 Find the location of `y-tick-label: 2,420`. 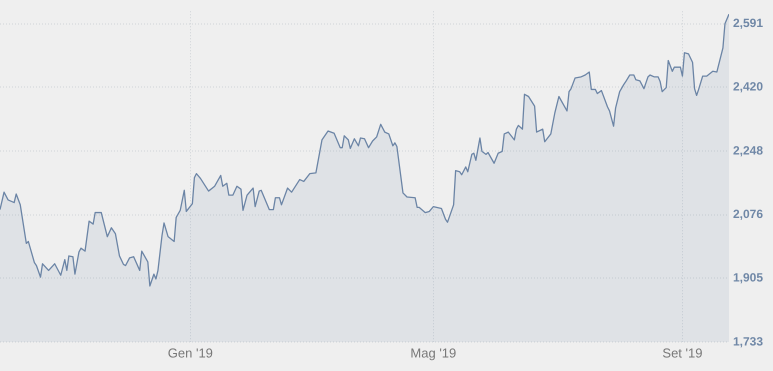

y-tick-label: 2,420 is located at coordinates (748, 87).